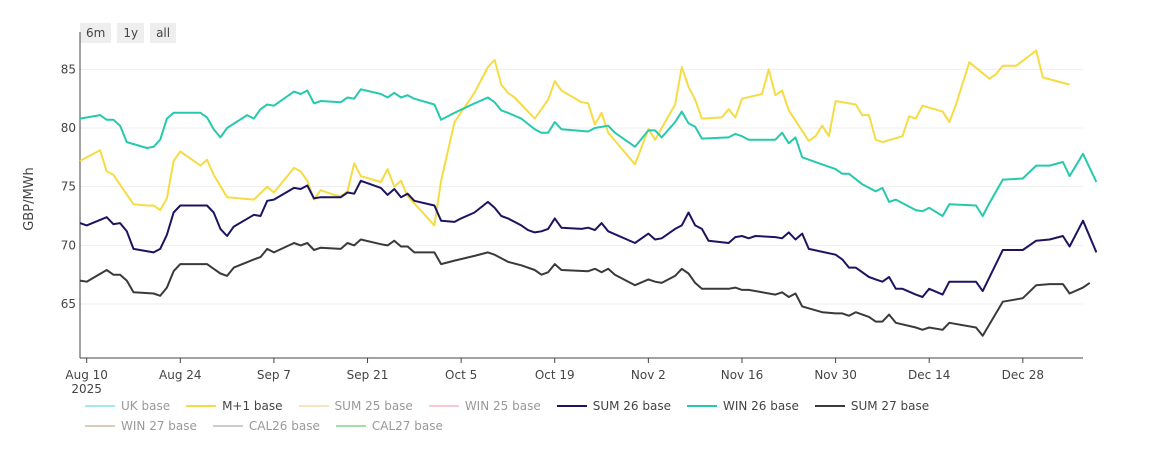  I want to click on legend-label: SUM 26 base, so click(631, 406).